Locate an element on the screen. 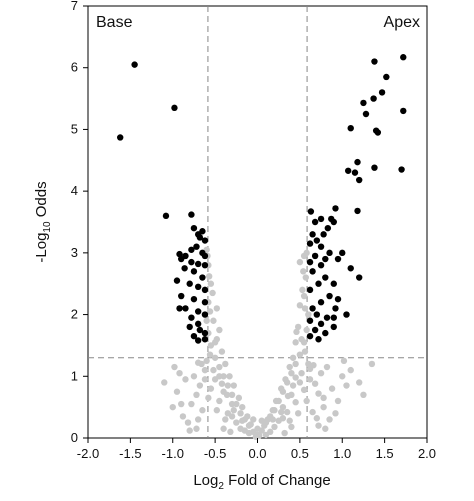 This screenshot has height=501, width=474. y-tick-label: 7 is located at coordinates (74, 6).